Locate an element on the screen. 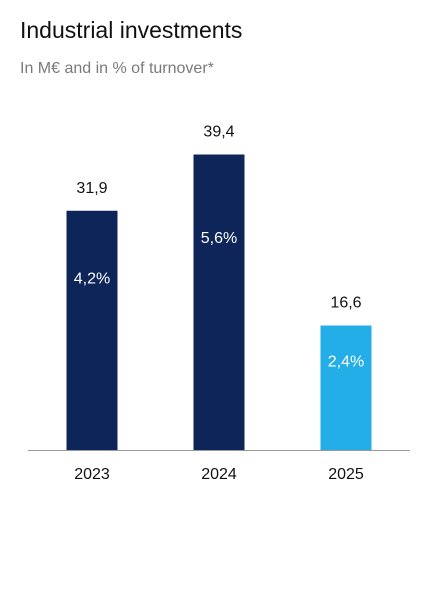 The image size is (448, 600). value-label-2023: 31,9 is located at coordinates (91, 188).